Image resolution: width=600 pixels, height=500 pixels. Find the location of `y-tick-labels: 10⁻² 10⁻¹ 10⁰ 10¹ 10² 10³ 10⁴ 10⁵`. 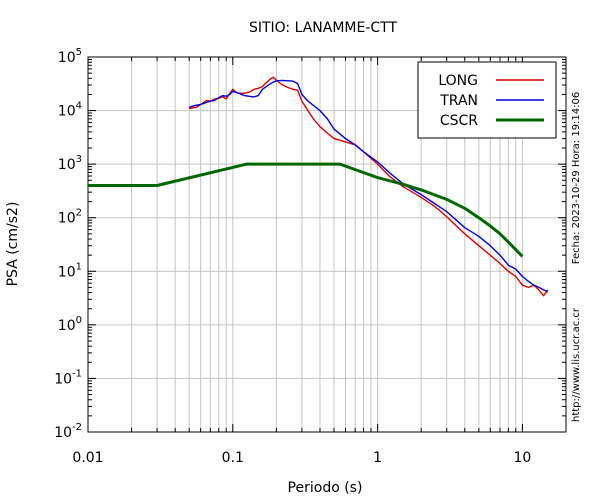

y-tick-labels: 10⁻² 10⁻¹ 10⁰ 10¹ 10² 10³ 10⁴ 10⁵ is located at coordinates (68, 244).